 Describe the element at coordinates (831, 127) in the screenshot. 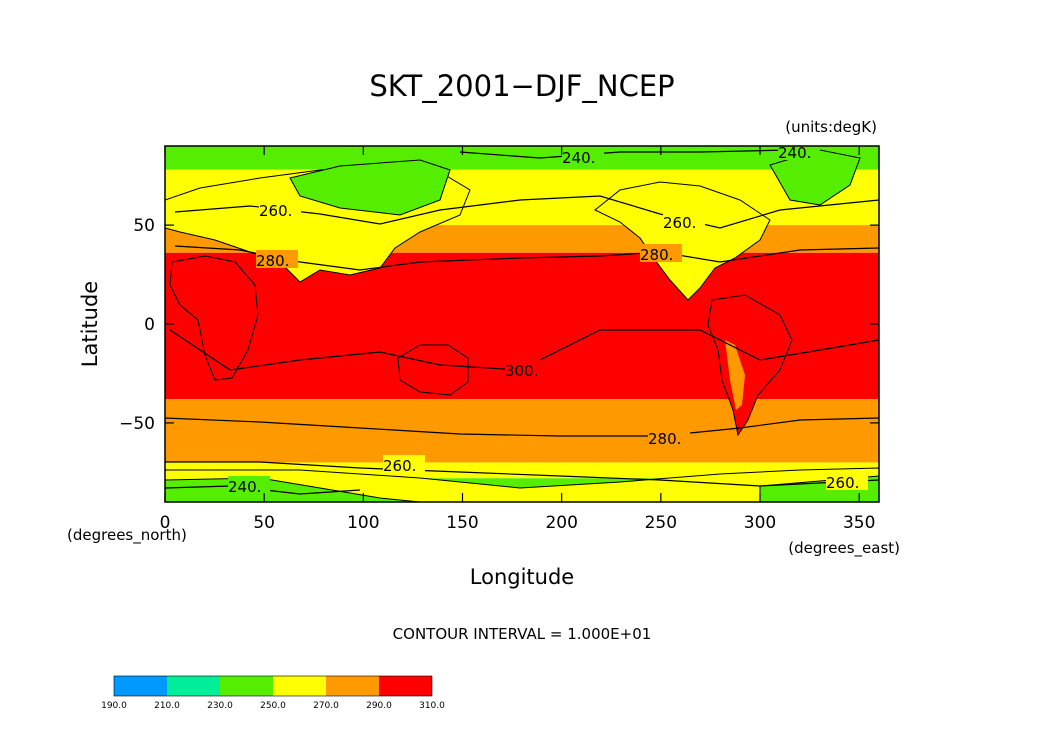

I see `units-label: (units:degK)` at that location.